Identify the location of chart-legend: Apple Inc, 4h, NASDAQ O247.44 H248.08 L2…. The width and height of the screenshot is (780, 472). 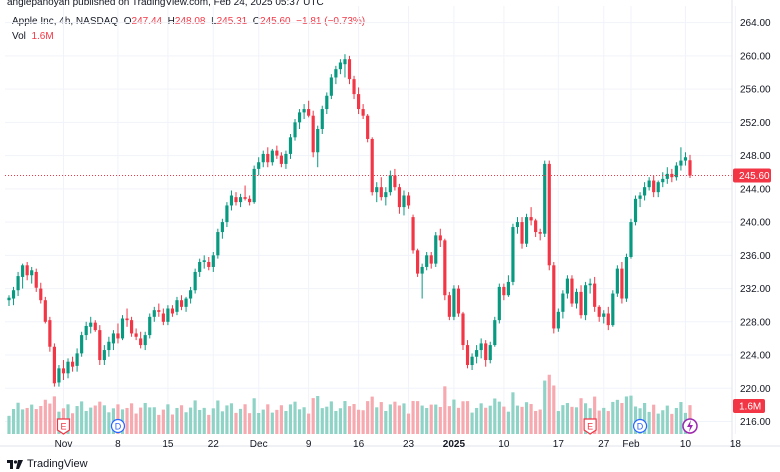
(188, 29).